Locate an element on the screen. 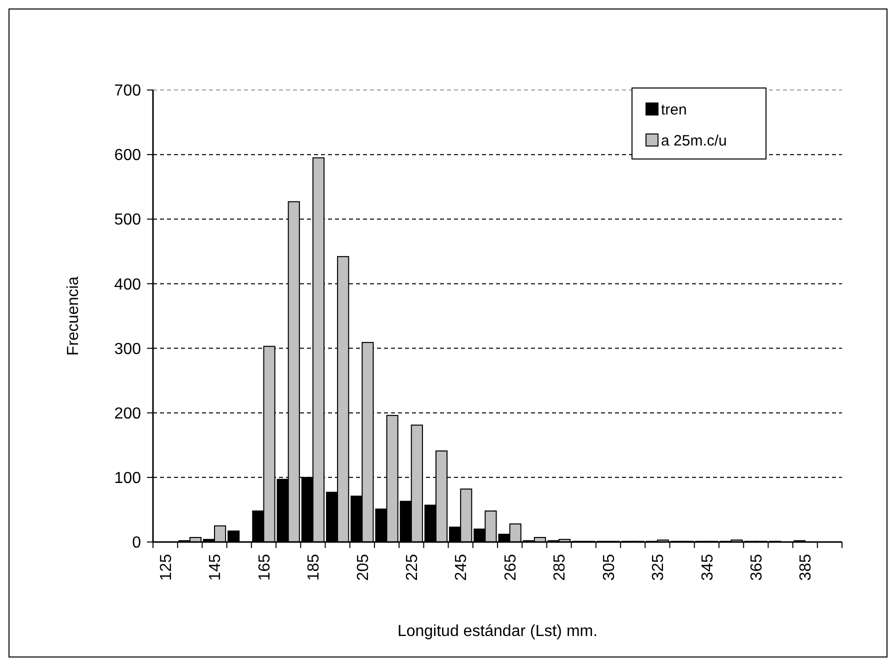 Image resolution: width=896 pixels, height=669 pixels. x-tick-label: 365 is located at coordinates (757, 567).